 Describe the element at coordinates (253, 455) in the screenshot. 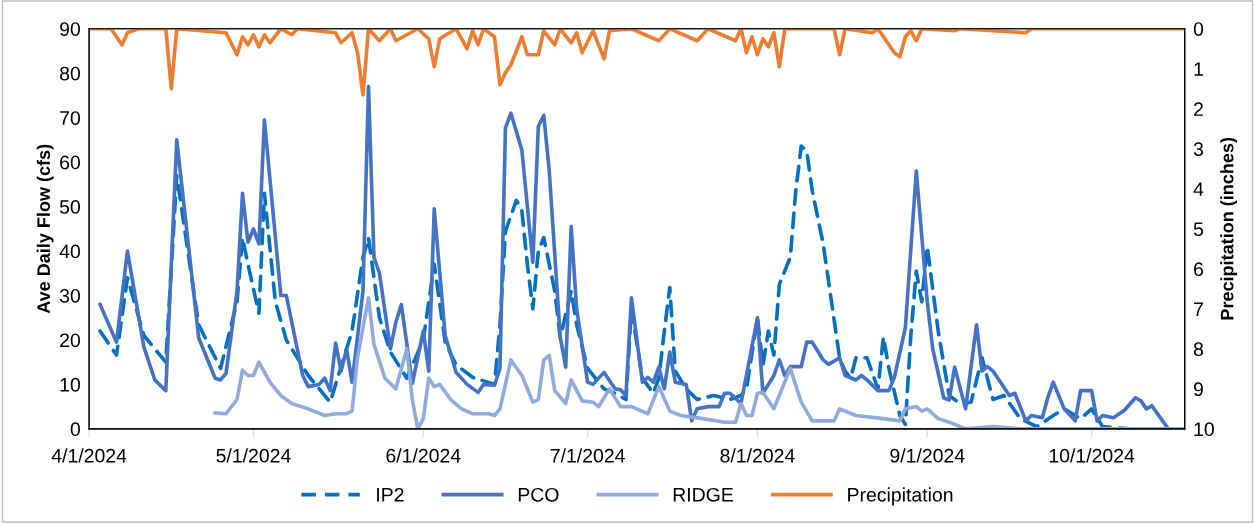

I see `x-tick-label: 5/1/2024` at that location.